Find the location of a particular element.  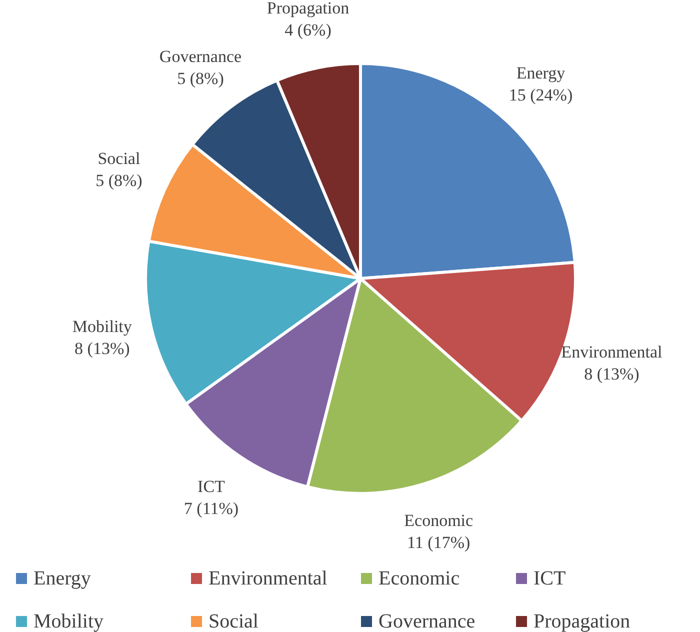

data-label: 7 (11%) is located at coordinates (211, 508).